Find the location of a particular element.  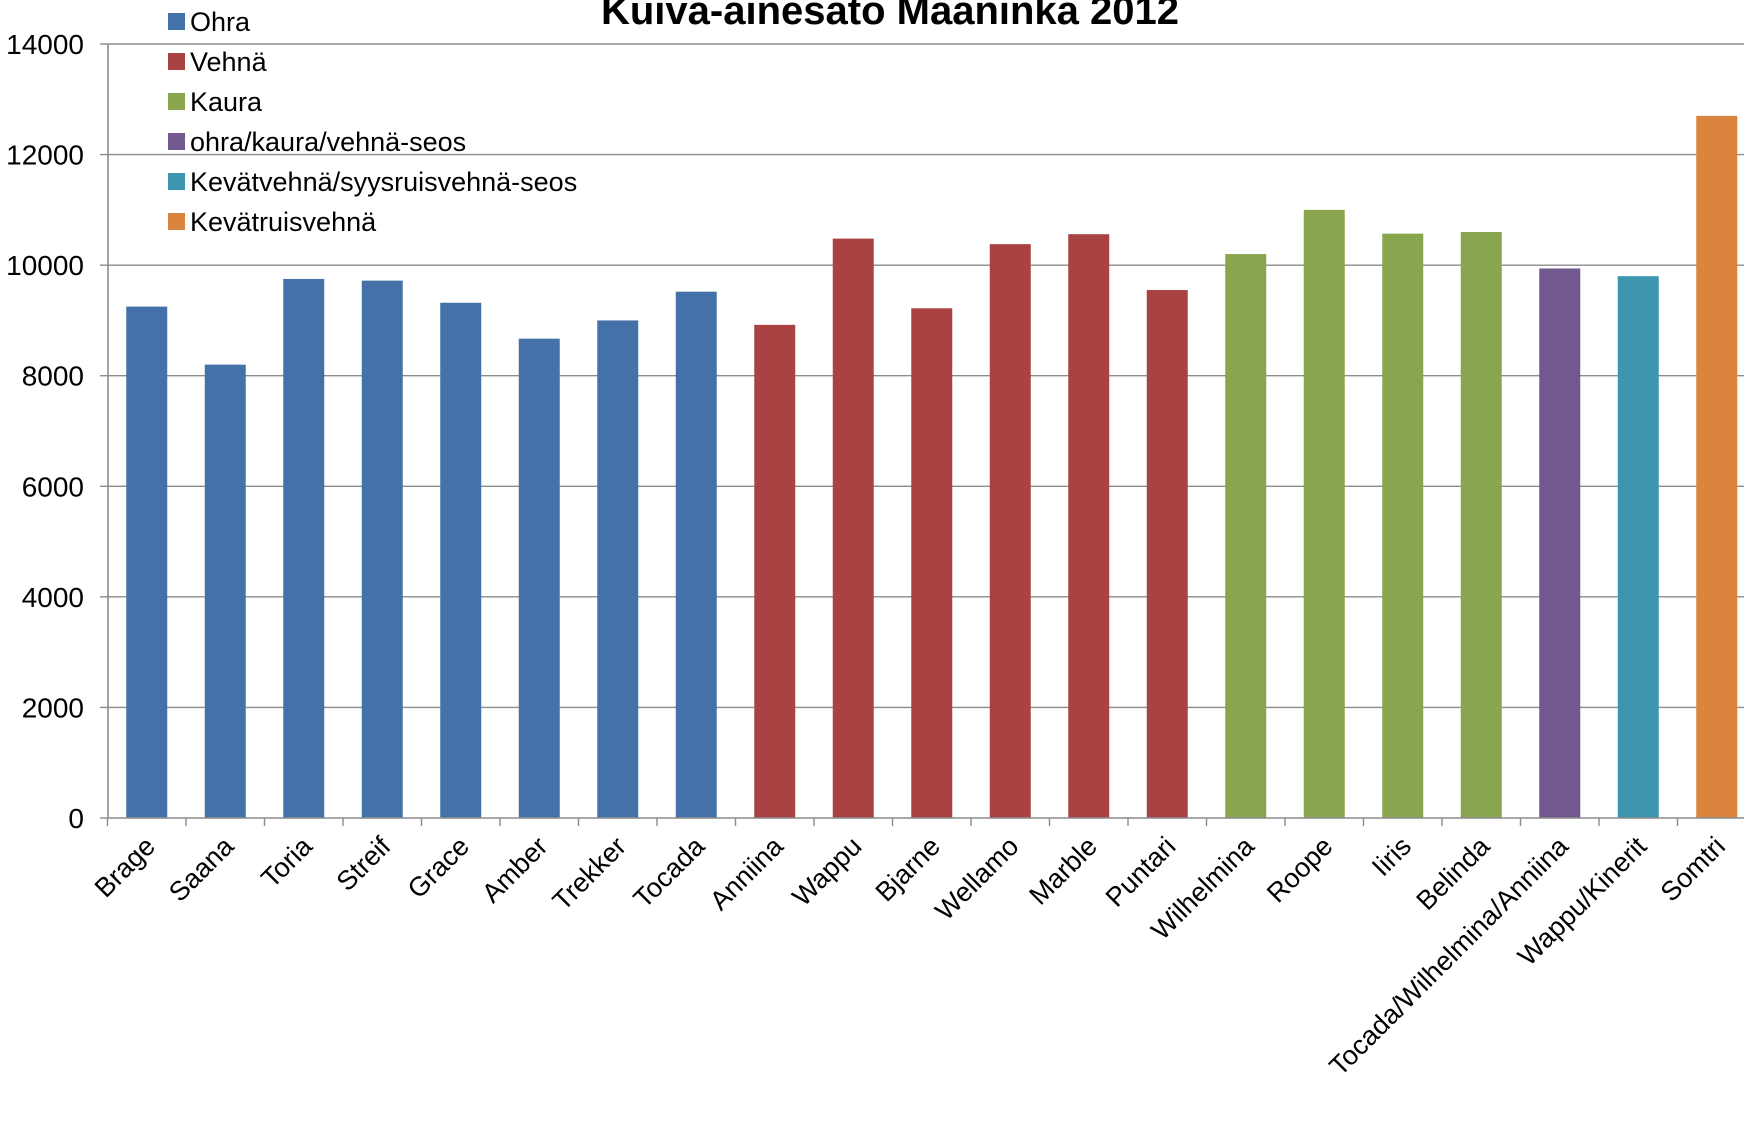

legend-label: Ohra is located at coordinates (220, 22).